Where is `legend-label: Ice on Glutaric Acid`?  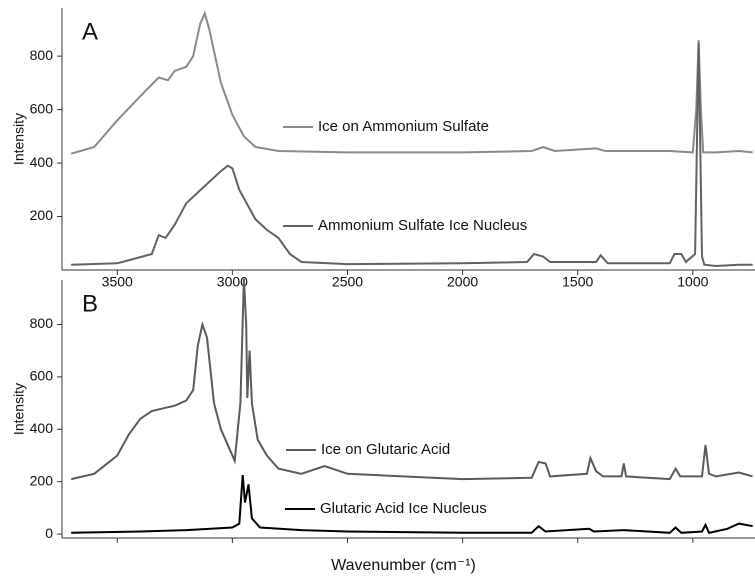
legend-label: Ice on Glutaric Acid is located at coordinates (385, 449).